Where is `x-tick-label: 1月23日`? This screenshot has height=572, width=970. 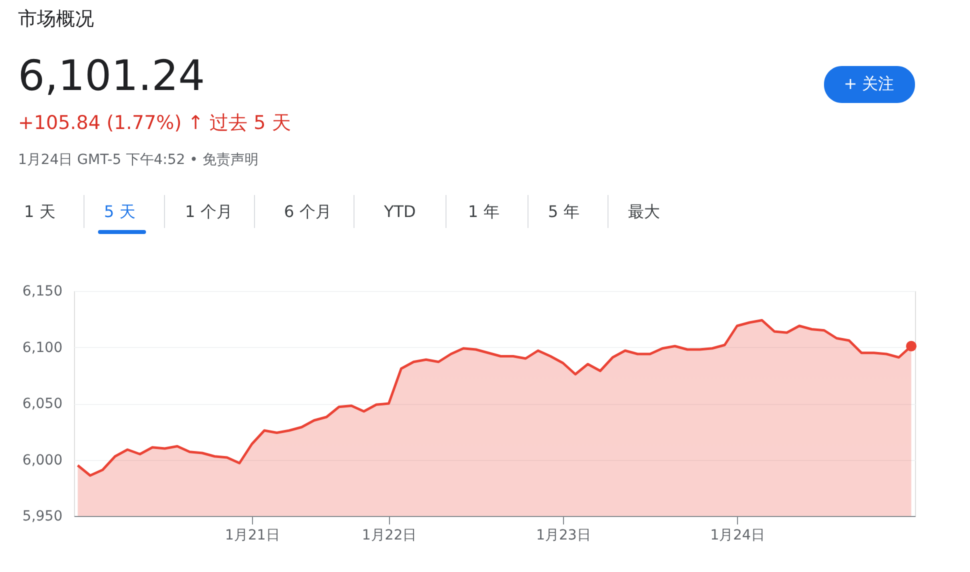
x-tick-label: 1月23日 is located at coordinates (563, 536).